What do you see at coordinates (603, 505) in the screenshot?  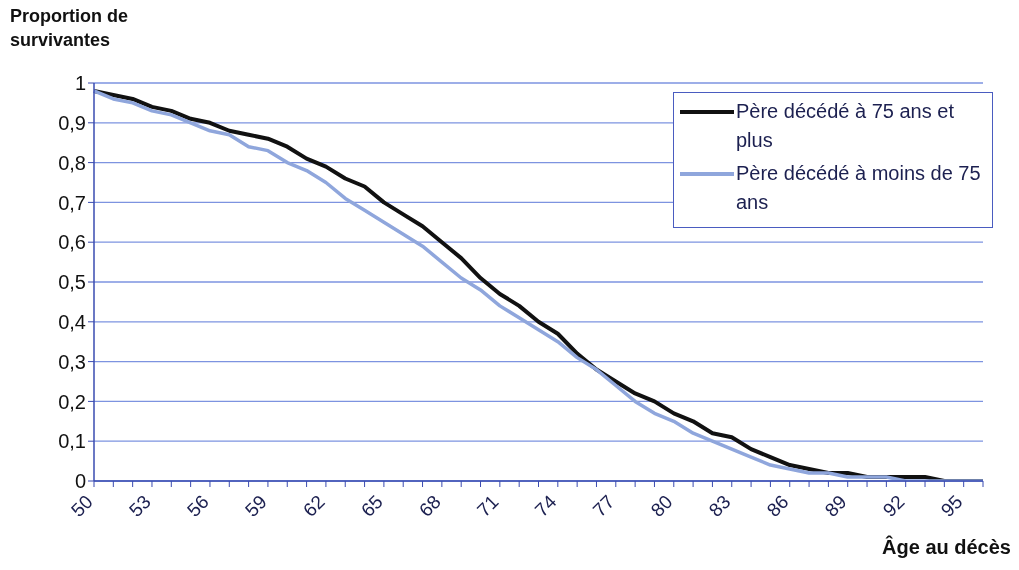 I see `x-tick-label: 77` at bounding box center [603, 505].